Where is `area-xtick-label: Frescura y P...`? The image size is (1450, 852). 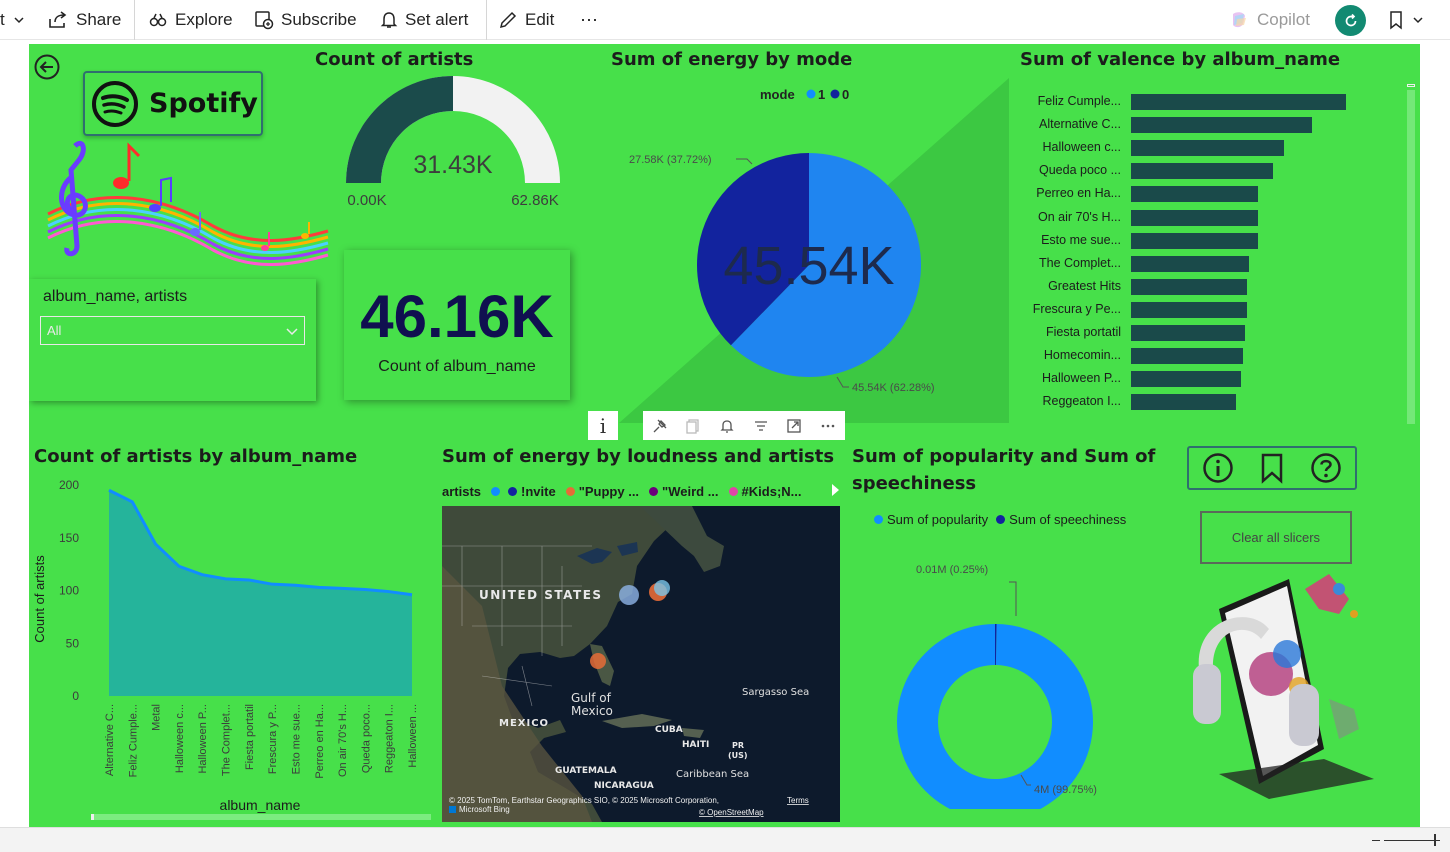 area-xtick-label: Frescura y P... is located at coordinates (273, 739).